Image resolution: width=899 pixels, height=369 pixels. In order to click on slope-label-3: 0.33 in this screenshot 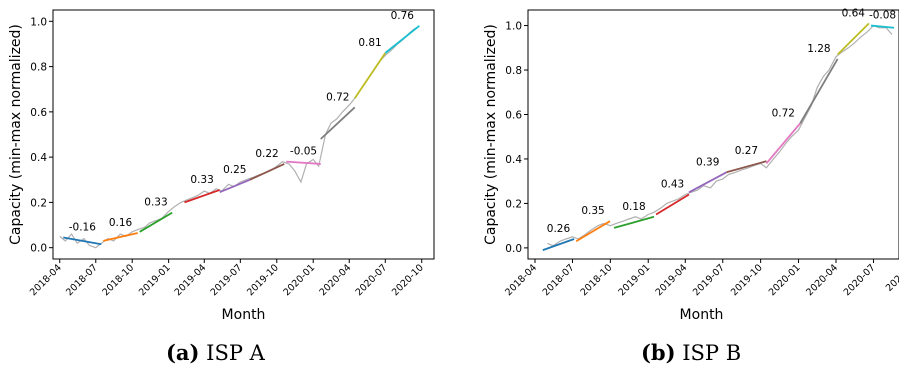, I will do `click(155, 203)`.